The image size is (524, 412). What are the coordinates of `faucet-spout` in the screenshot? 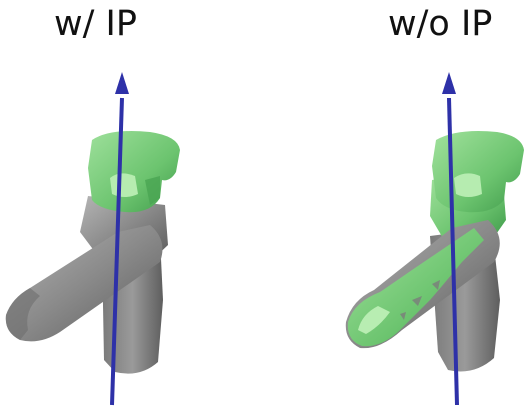 It's located at (84, 283).